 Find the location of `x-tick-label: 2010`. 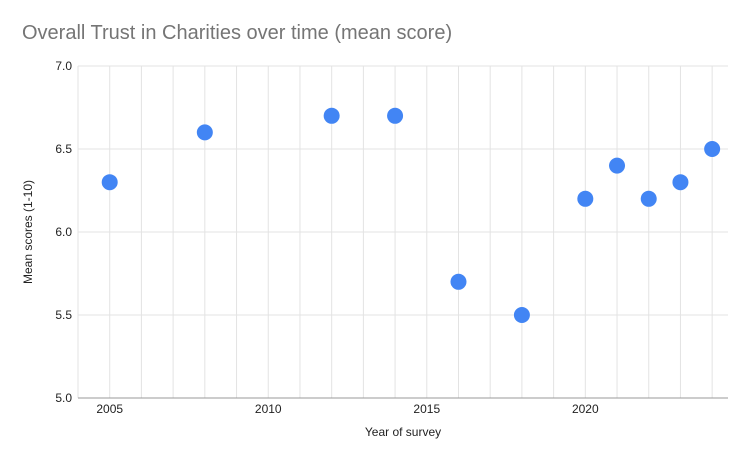

x-tick-label: 2010 is located at coordinates (268, 409).